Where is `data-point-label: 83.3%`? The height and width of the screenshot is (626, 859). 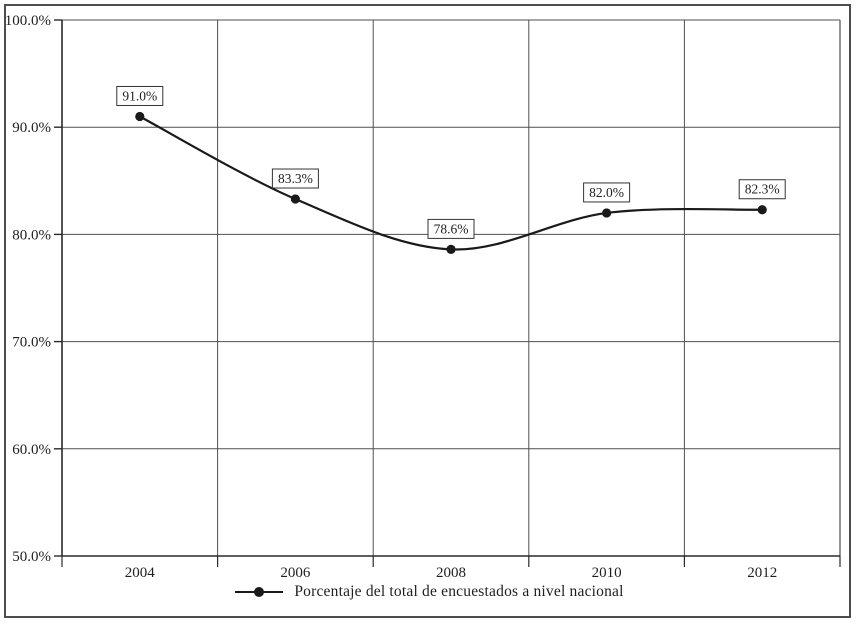 data-point-label: 83.3% is located at coordinates (295, 178).